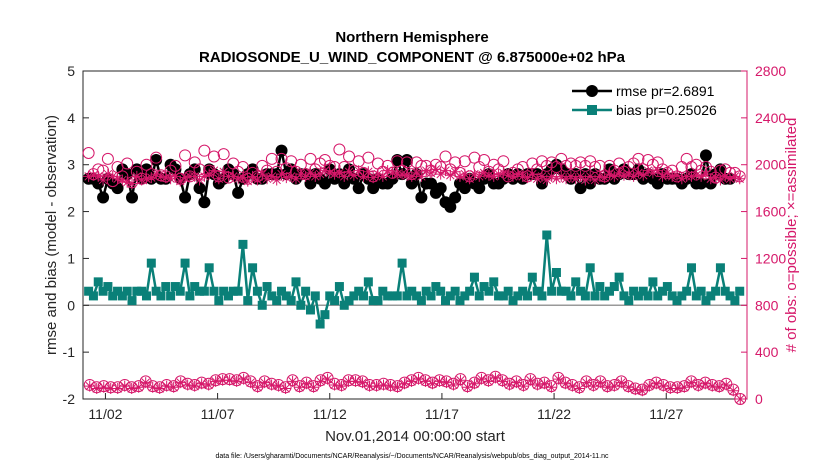 The width and height of the screenshot is (830, 470). I want to click on y-tick-label: 4, so click(71, 118).